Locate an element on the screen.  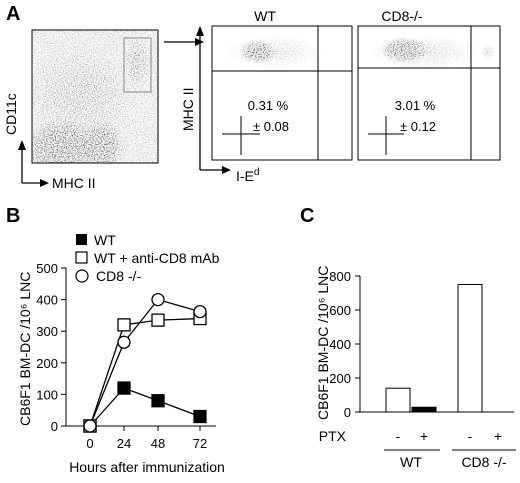
legend-marker-cd8-ko is located at coordinates (82, 276).